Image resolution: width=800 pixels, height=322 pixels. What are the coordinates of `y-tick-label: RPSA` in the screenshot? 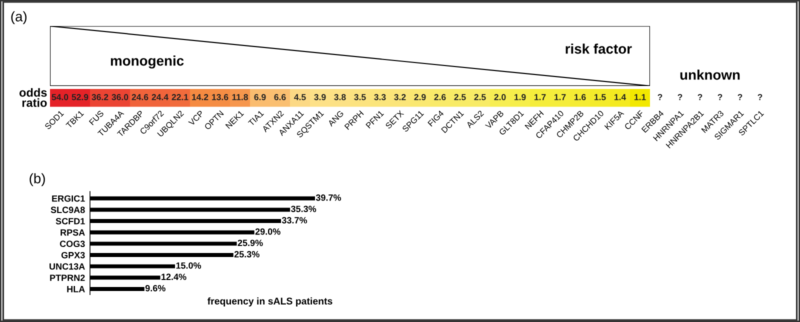 It's located at (72, 232).